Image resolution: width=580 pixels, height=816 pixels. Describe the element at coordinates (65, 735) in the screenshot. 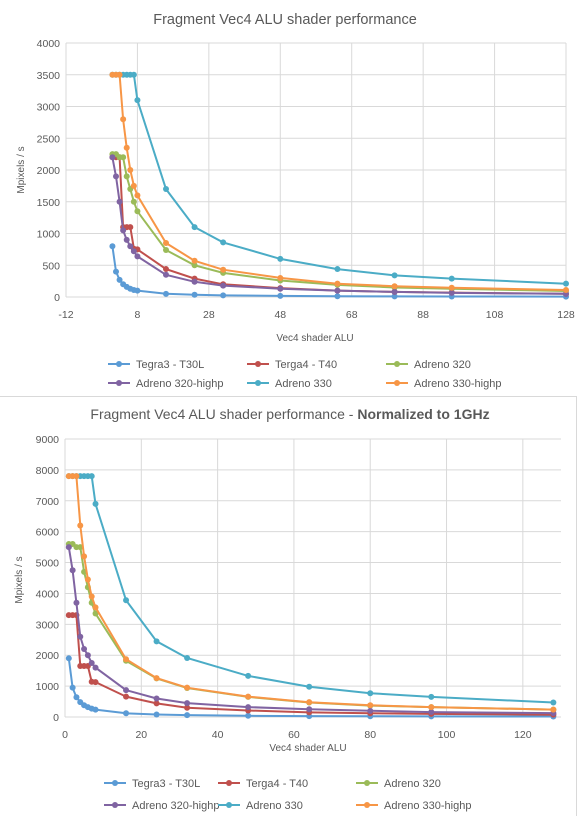

I see `x-tick-label: 0` at that location.